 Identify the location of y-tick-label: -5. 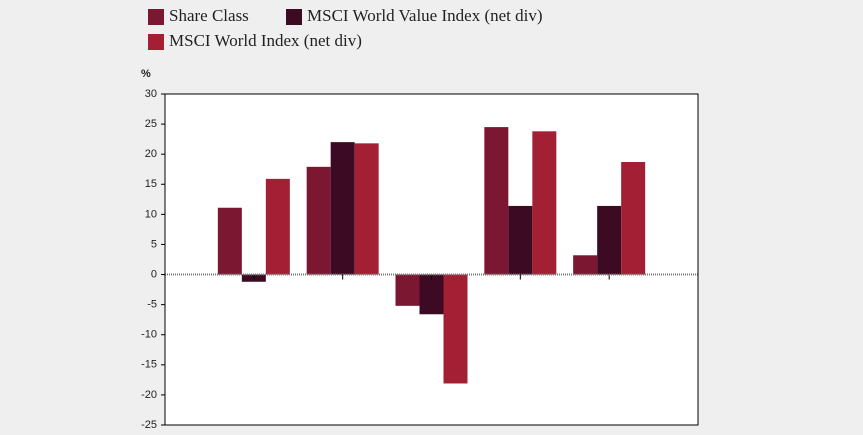
(152, 305).